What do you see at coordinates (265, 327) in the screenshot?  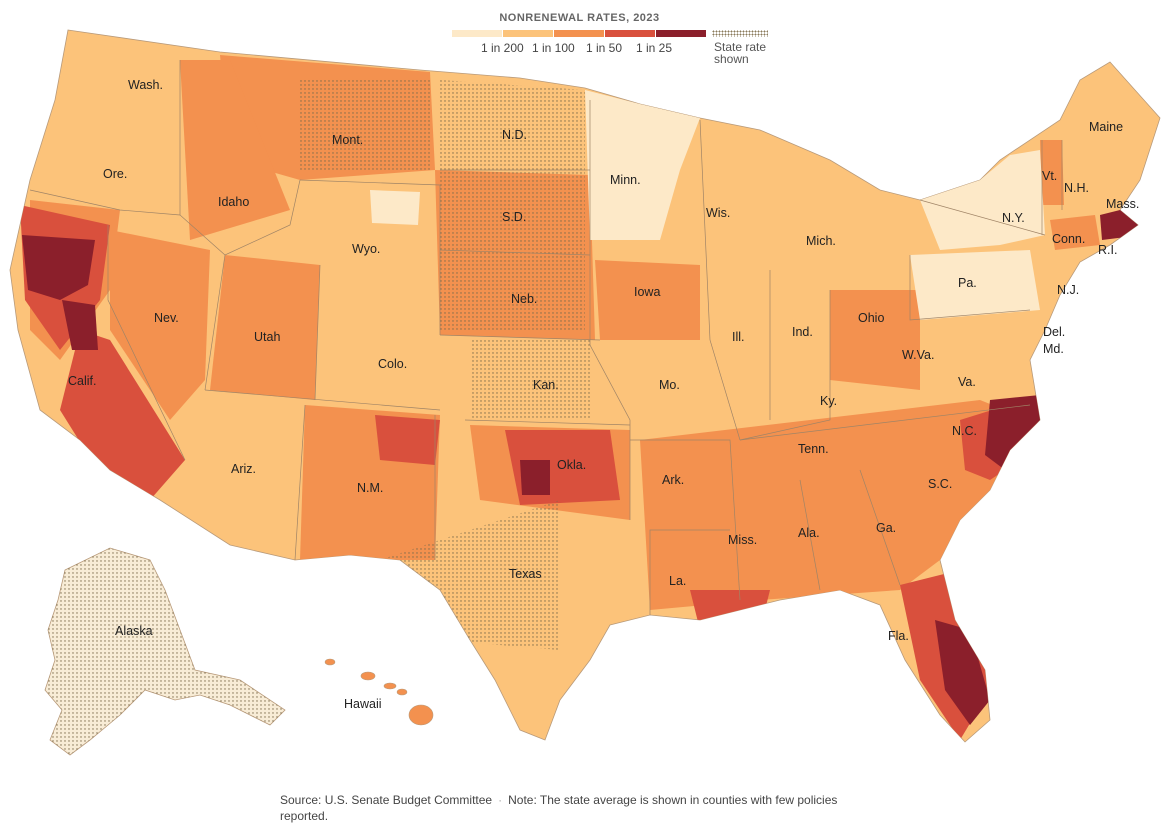 I see `region-mid-utah` at bounding box center [265, 327].